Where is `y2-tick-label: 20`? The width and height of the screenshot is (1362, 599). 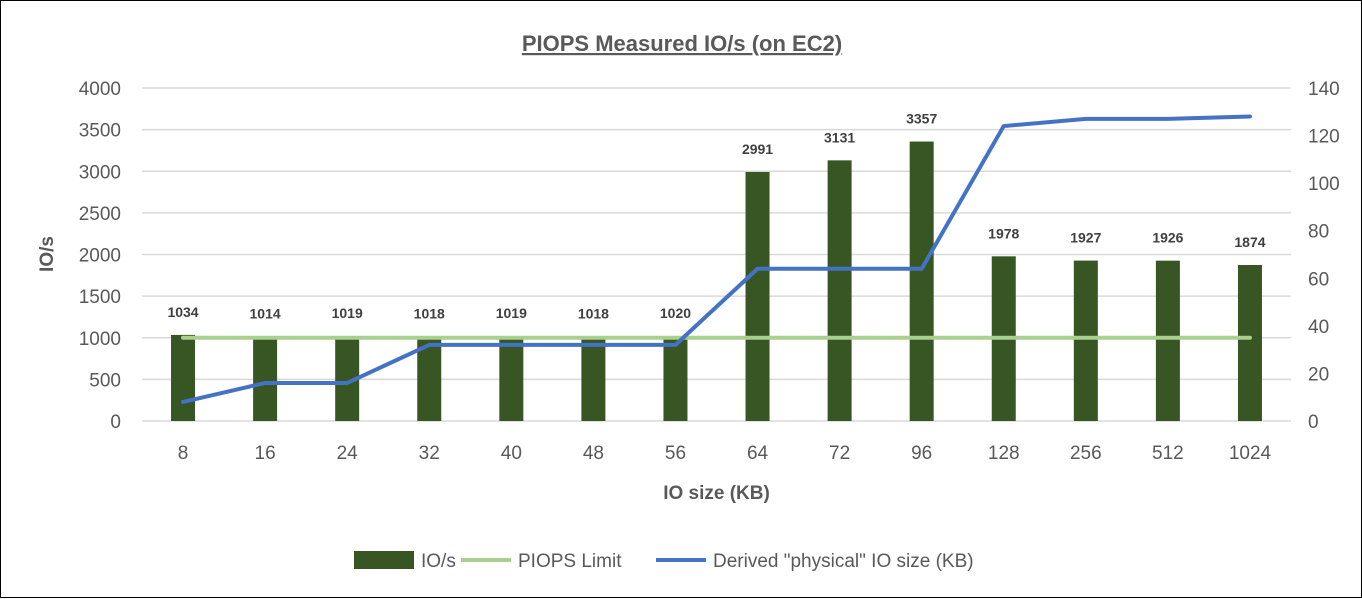 y2-tick-label: 20 is located at coordinates (1318, 374).